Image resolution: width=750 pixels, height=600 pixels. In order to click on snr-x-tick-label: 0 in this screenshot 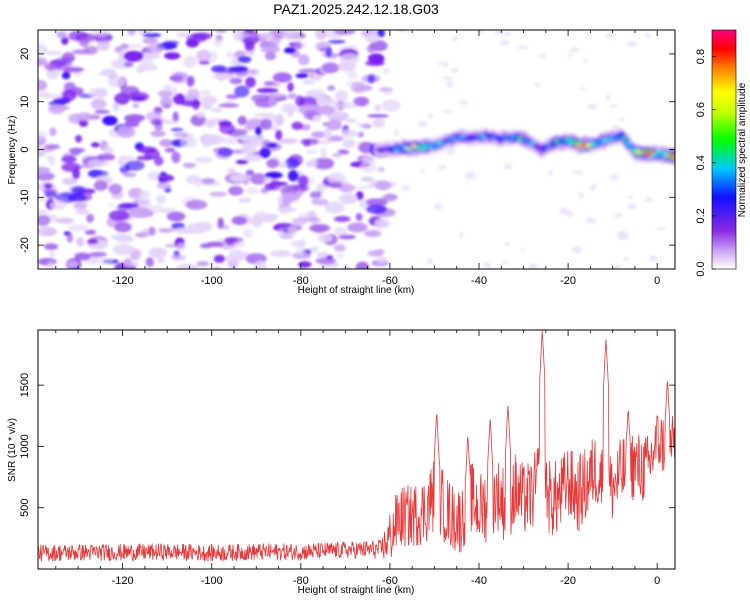, I will do `click(657, 581)`.